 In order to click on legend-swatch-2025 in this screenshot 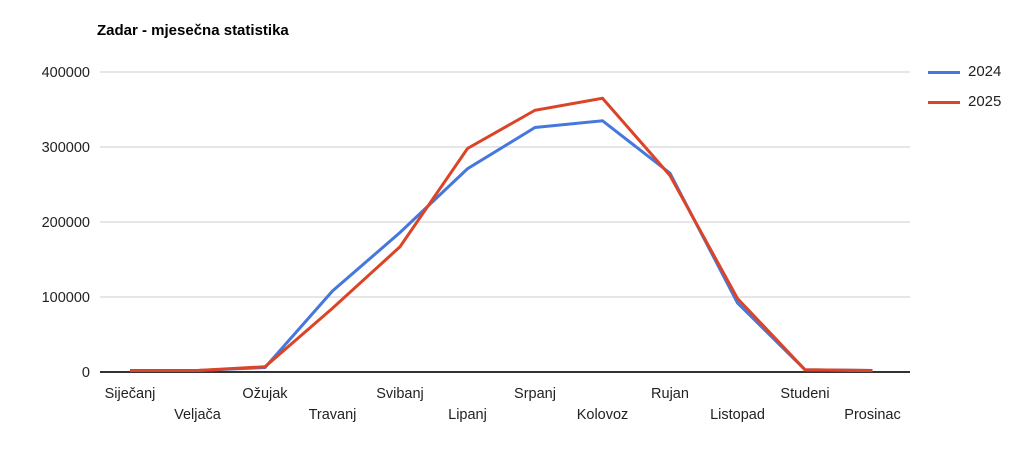, I will do `click(944, 102)`.